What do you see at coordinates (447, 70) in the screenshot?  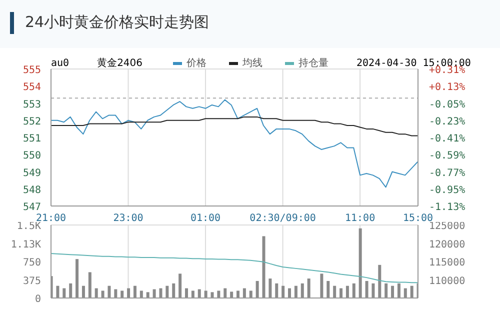 I see `y2-tick-label: +0.31%` at bounding box center [447, 70].